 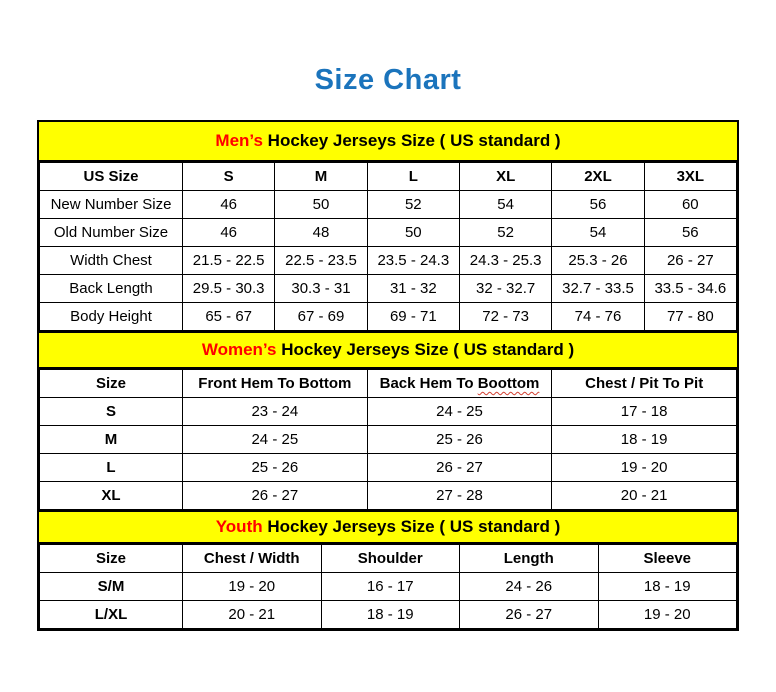 I want to click on value-cell: 16 - 17, so click(x=390, y=586).